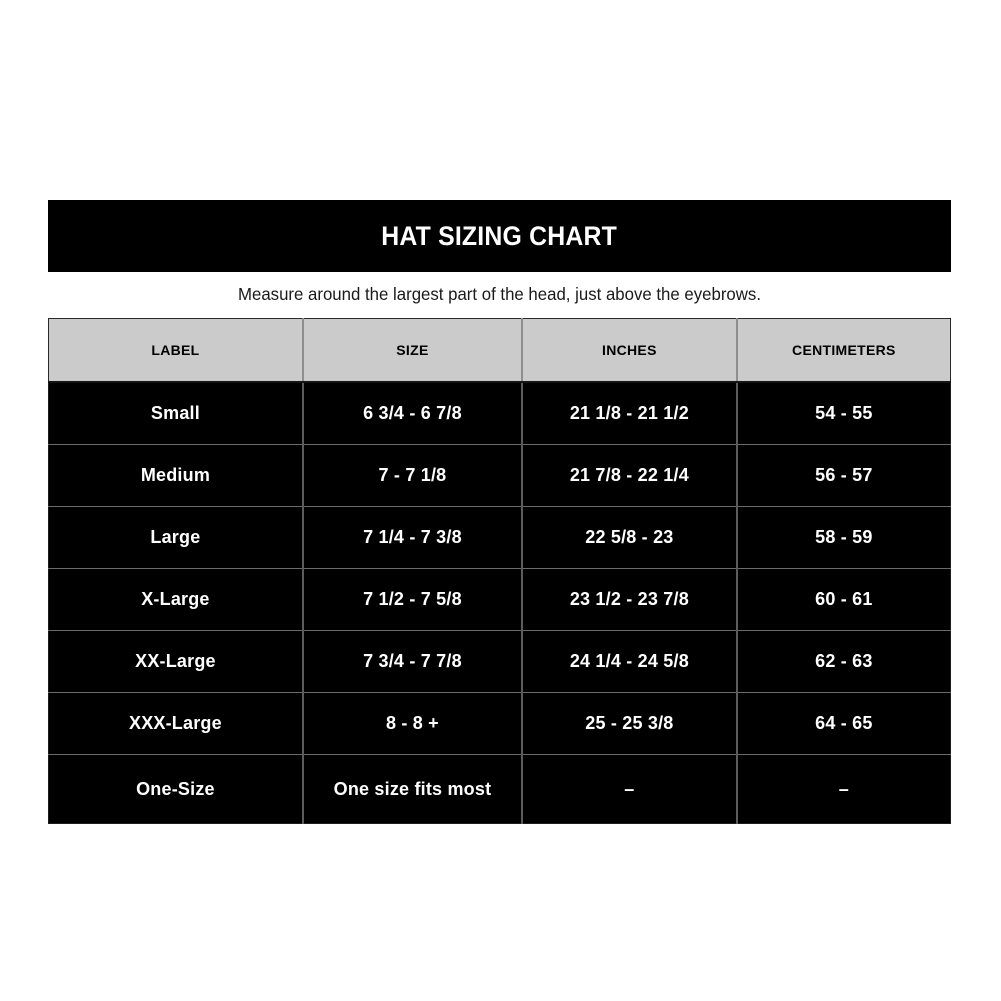  Describe the element at coordinates (629, 537) in the screenshot. I see `cell-inches: 22 5/8 - 23` at that location.